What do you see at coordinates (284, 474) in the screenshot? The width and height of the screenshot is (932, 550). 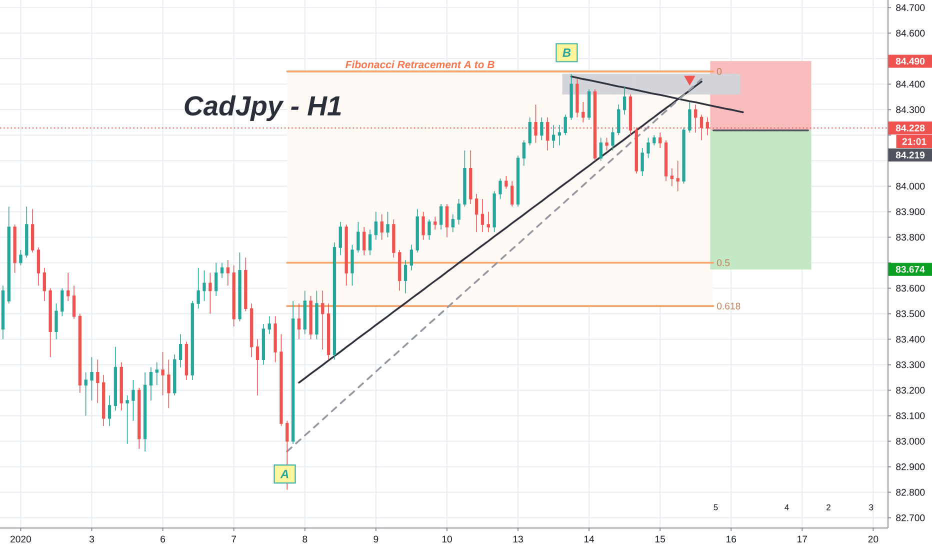 I see `annotation: A` at bounding box center [284, 474].